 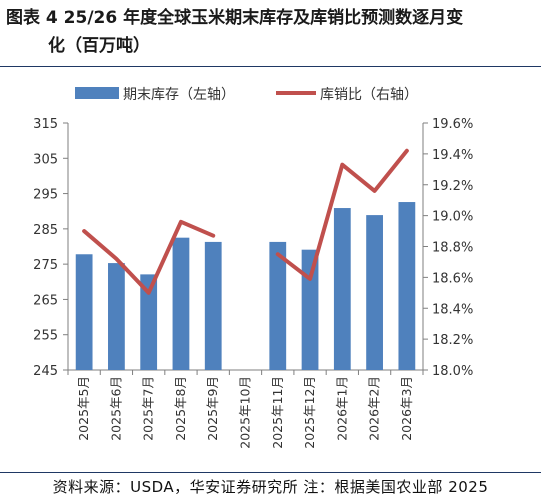 What do you see at coordinates (369, 95) in the screenshot?
I see `legend-line-label: 库销比（右轴）` at bounding box center [369, 95].